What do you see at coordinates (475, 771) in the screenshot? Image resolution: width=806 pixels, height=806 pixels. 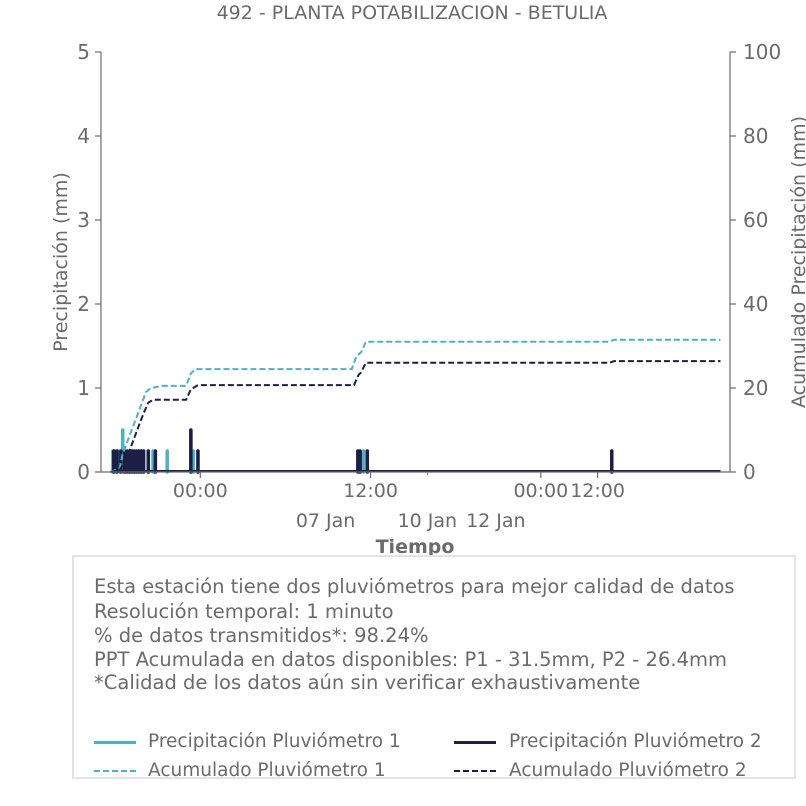 I see `legend-swatch-acum-p2` at bounding box center [475, 771].